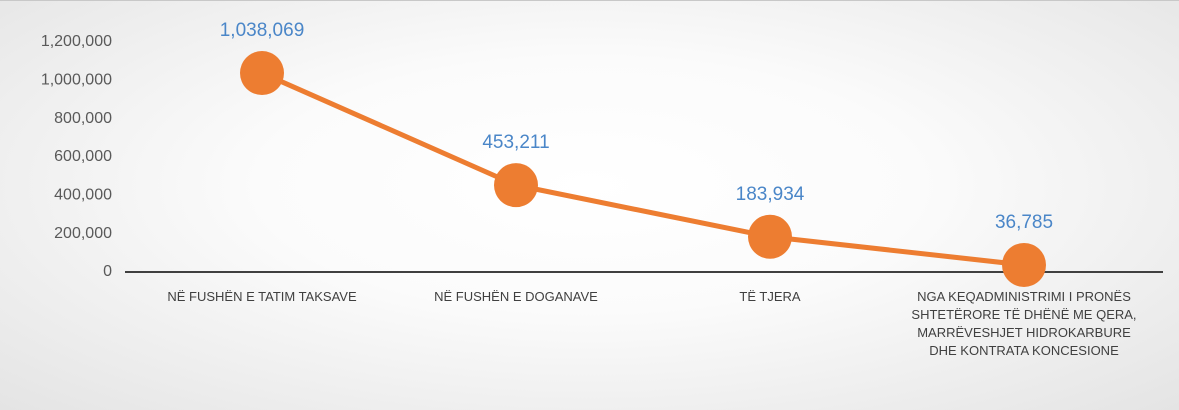 This screenshot has height=410, width=1179. What do you see at coordinates (83, 156) in the screenshot?
I see `y-tick-label: 600,000` at bounding box center [83, 156].